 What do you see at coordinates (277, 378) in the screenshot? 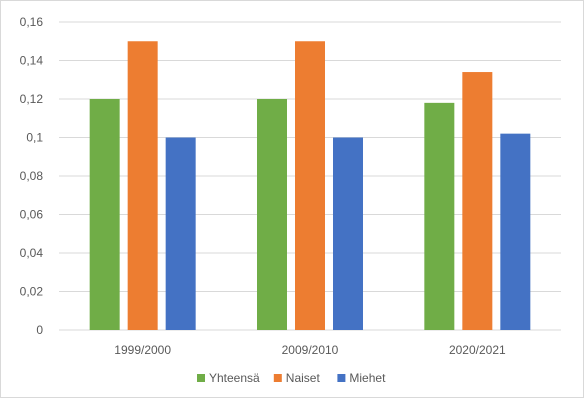
I see `legend-swatch-naiset` at bounding box center [277, 378].